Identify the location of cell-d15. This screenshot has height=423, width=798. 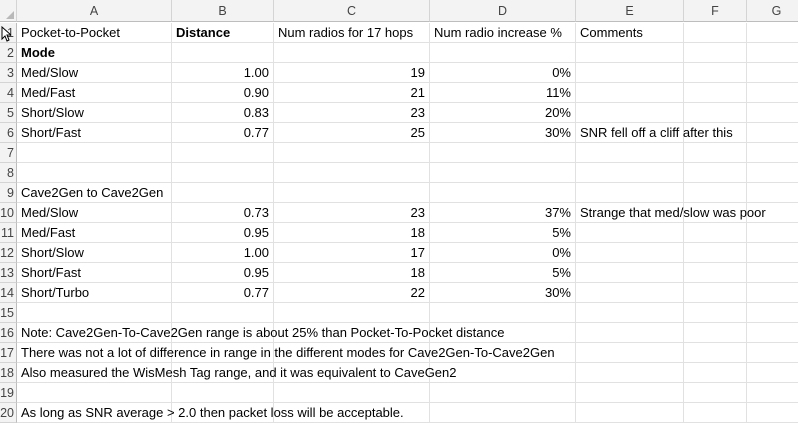
(503, 313).